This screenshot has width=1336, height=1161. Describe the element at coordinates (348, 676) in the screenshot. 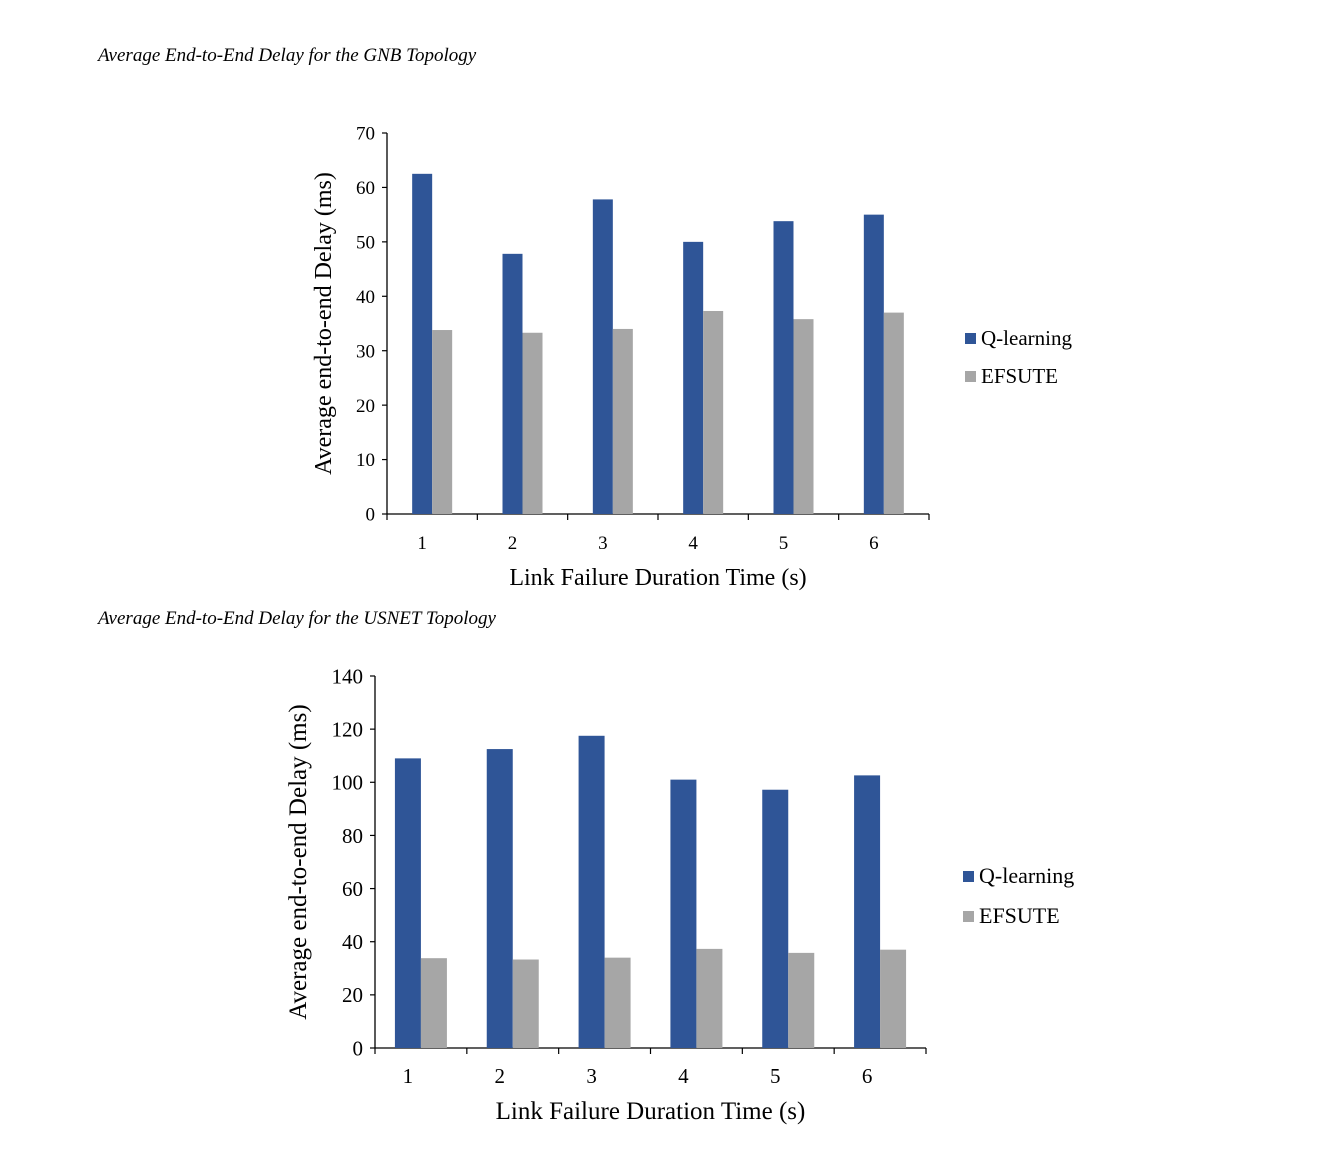

I see `y-tick-label: 140` at that location.